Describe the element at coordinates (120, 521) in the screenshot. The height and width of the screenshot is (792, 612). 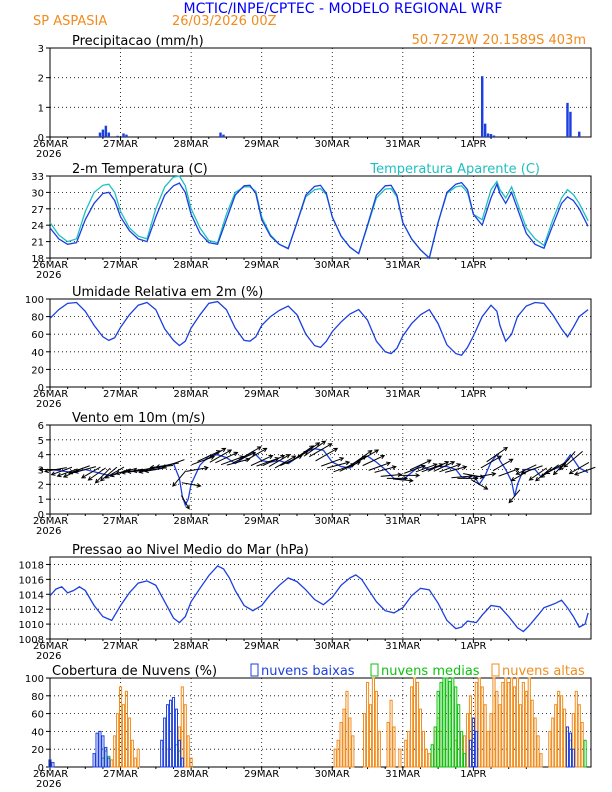
I see `x-tick-label: 27MAR` at that location.